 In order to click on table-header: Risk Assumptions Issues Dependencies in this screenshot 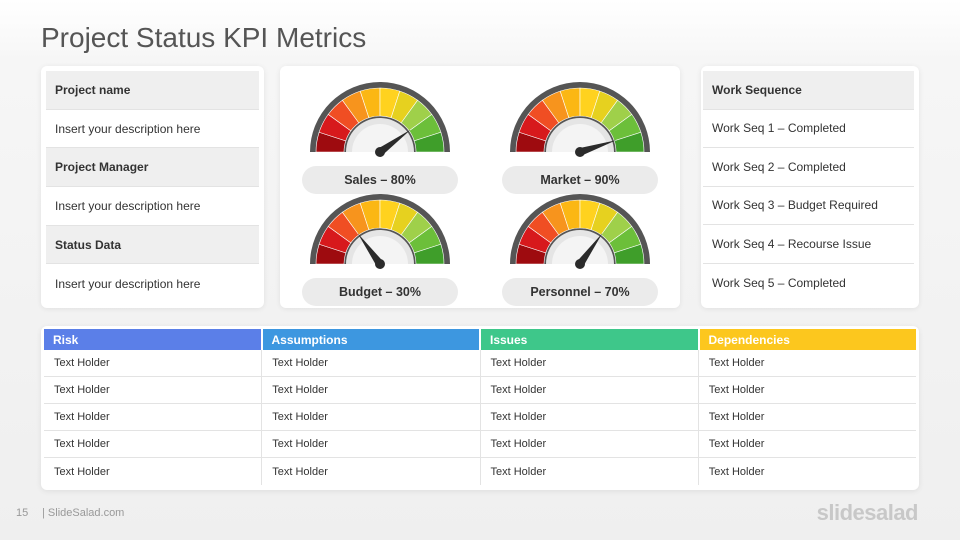, I will do `click(480, 339)`.